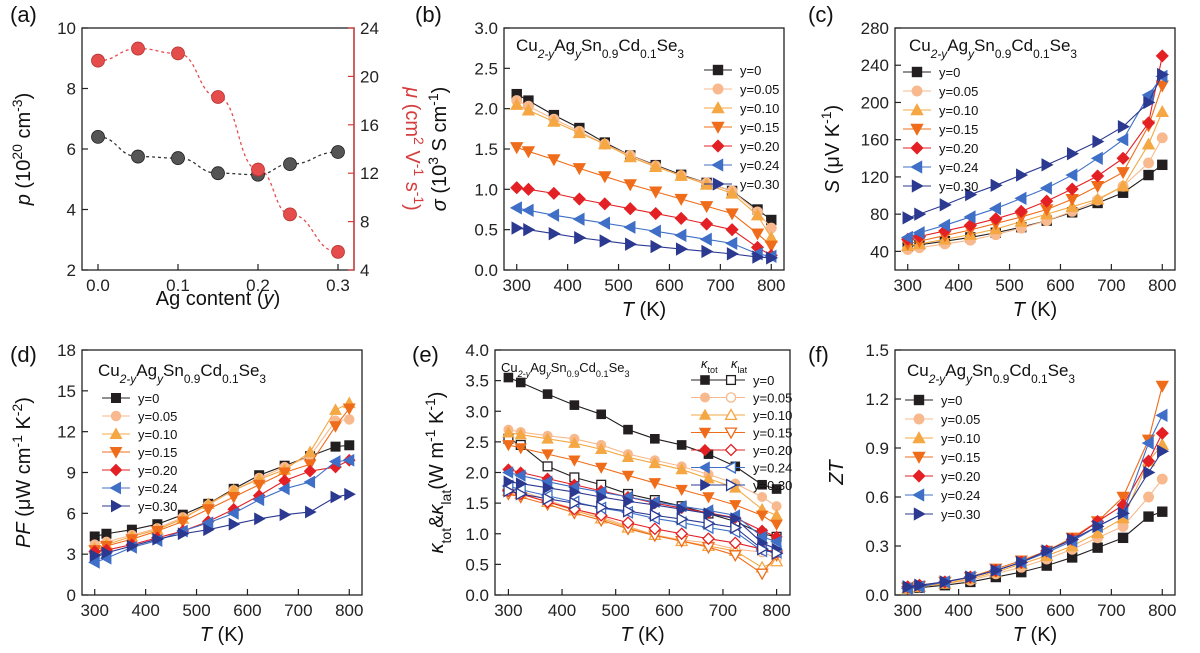  Describe the element at coordinates (920, 45) in the screenshot. I see `panel-title-part: Cu` at that location.